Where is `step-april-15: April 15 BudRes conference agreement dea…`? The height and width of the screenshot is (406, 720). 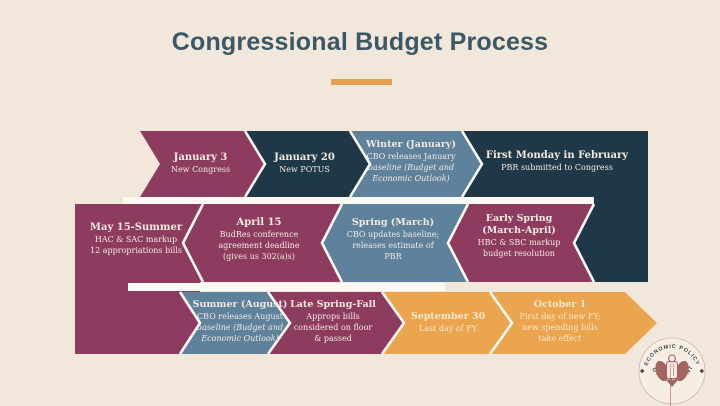 step-april-15: April 15 BudRes conference agreement dea… is located at coordinates (259, 239).